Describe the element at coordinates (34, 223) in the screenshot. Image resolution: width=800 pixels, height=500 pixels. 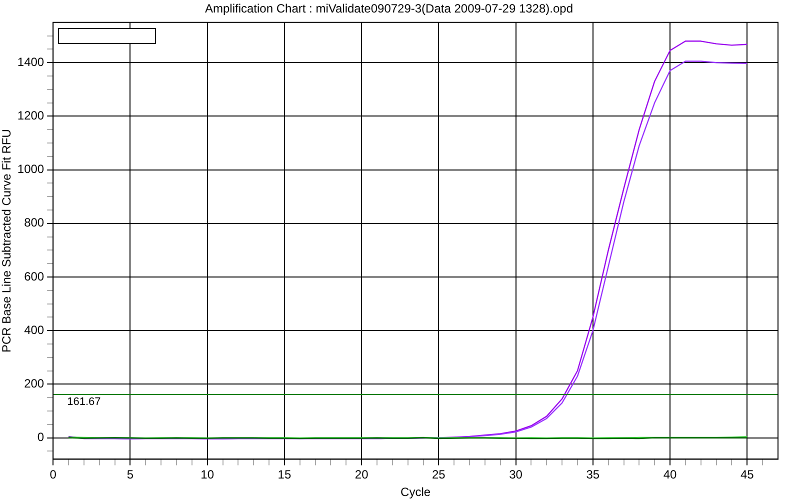
I see `y-tick-label: 800` at that location.